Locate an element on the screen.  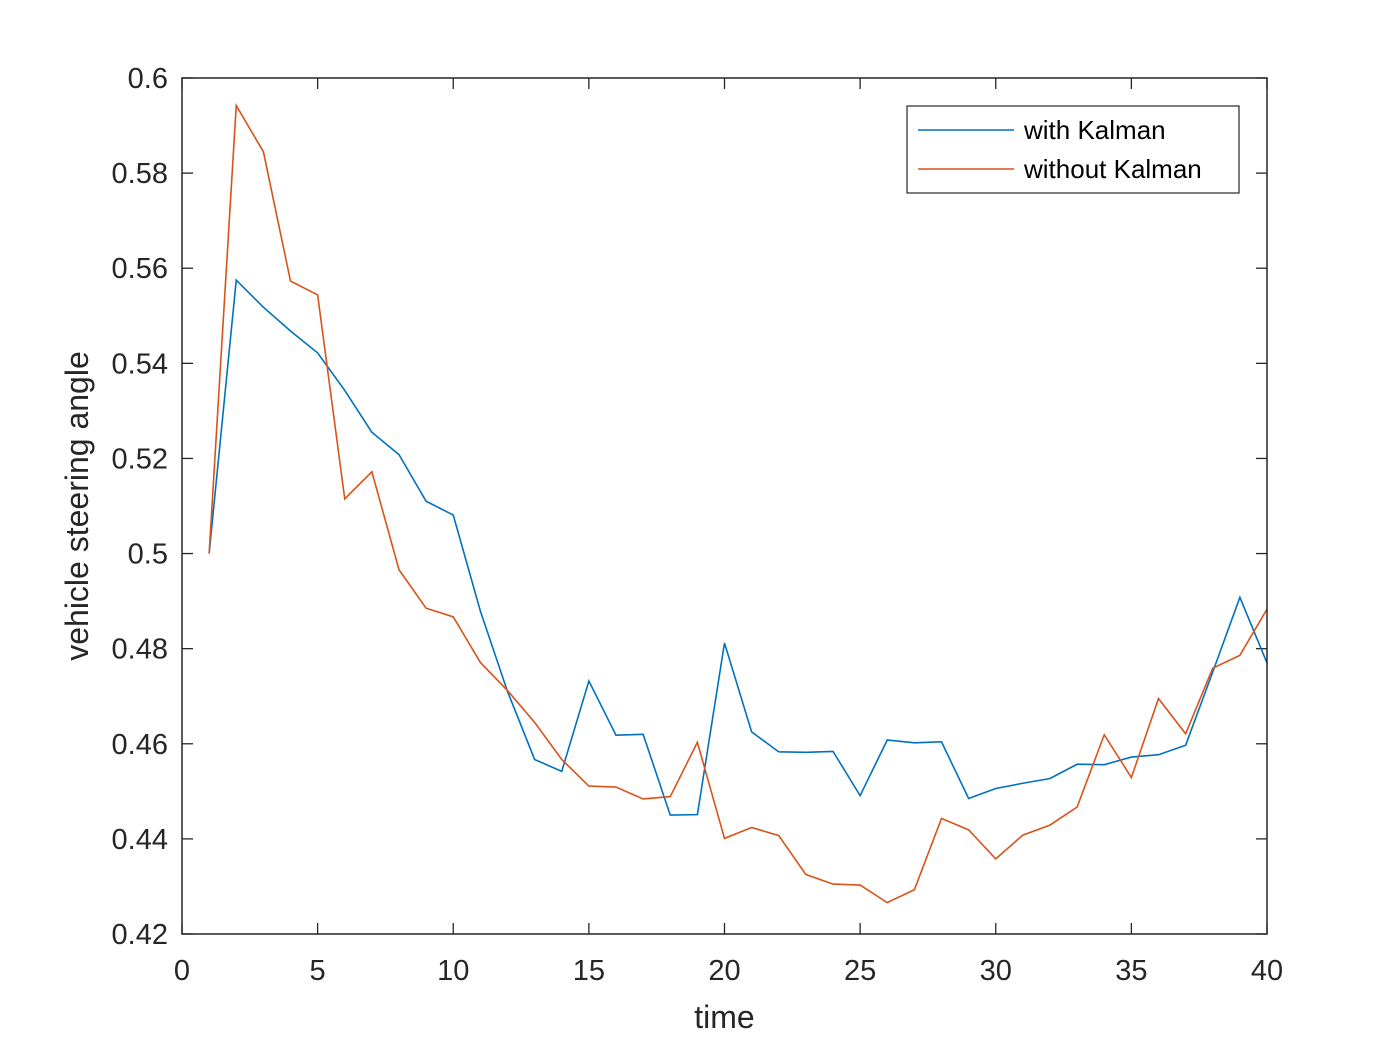
x-tick-label: 20 is located at coordinates (724, 971).